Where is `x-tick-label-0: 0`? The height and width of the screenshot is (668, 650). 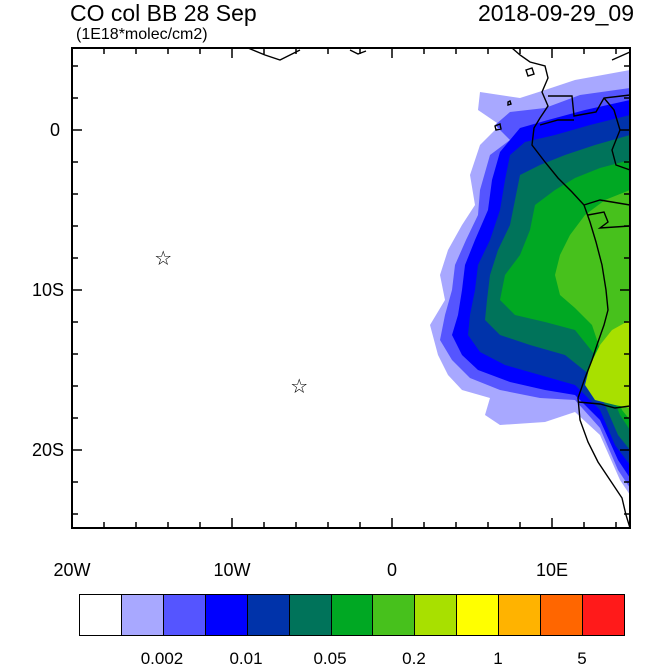
x-tick-label-0: 0 is located at coordinates (391, 570).